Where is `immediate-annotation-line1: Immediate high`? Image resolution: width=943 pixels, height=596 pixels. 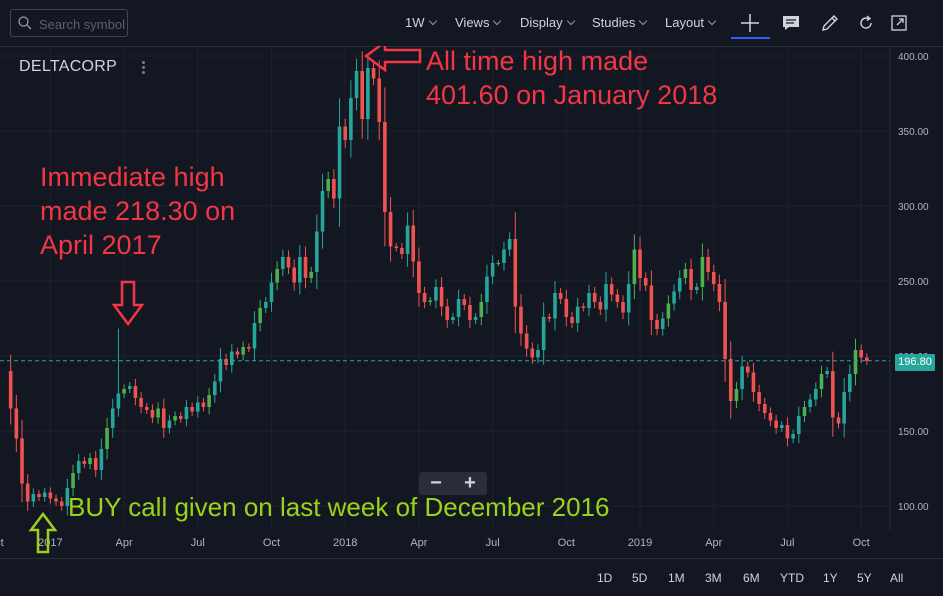 immediate-annotation-line1: Immediate high is located at coordinates (132, 177).